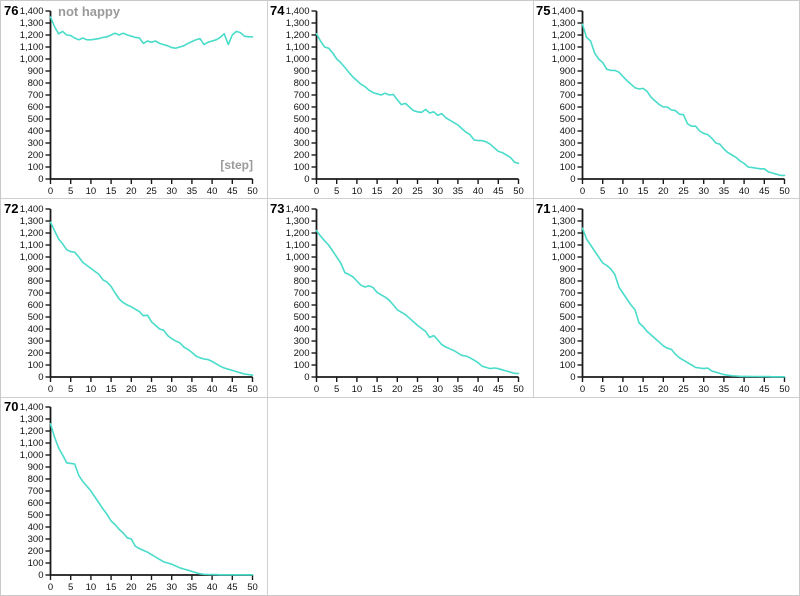  What do you see at coordinates (11, 208) in the screenshot?
I see `chart-label: 72` at bounding box center [11, 208].